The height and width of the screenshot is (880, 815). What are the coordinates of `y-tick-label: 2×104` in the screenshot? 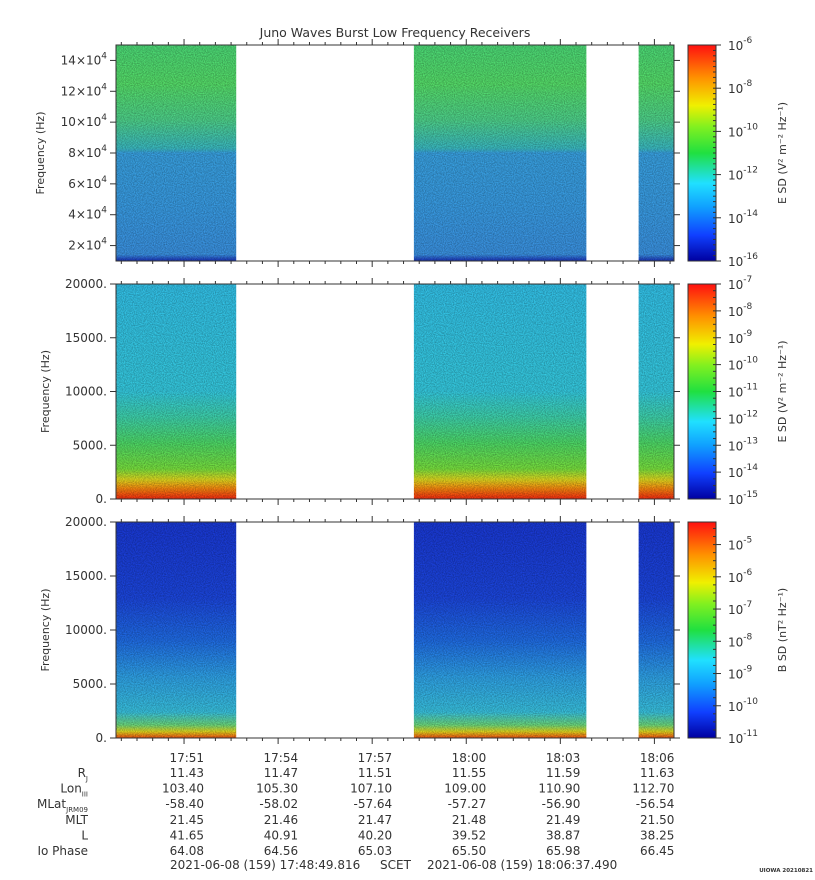 It's located at (87, 245).